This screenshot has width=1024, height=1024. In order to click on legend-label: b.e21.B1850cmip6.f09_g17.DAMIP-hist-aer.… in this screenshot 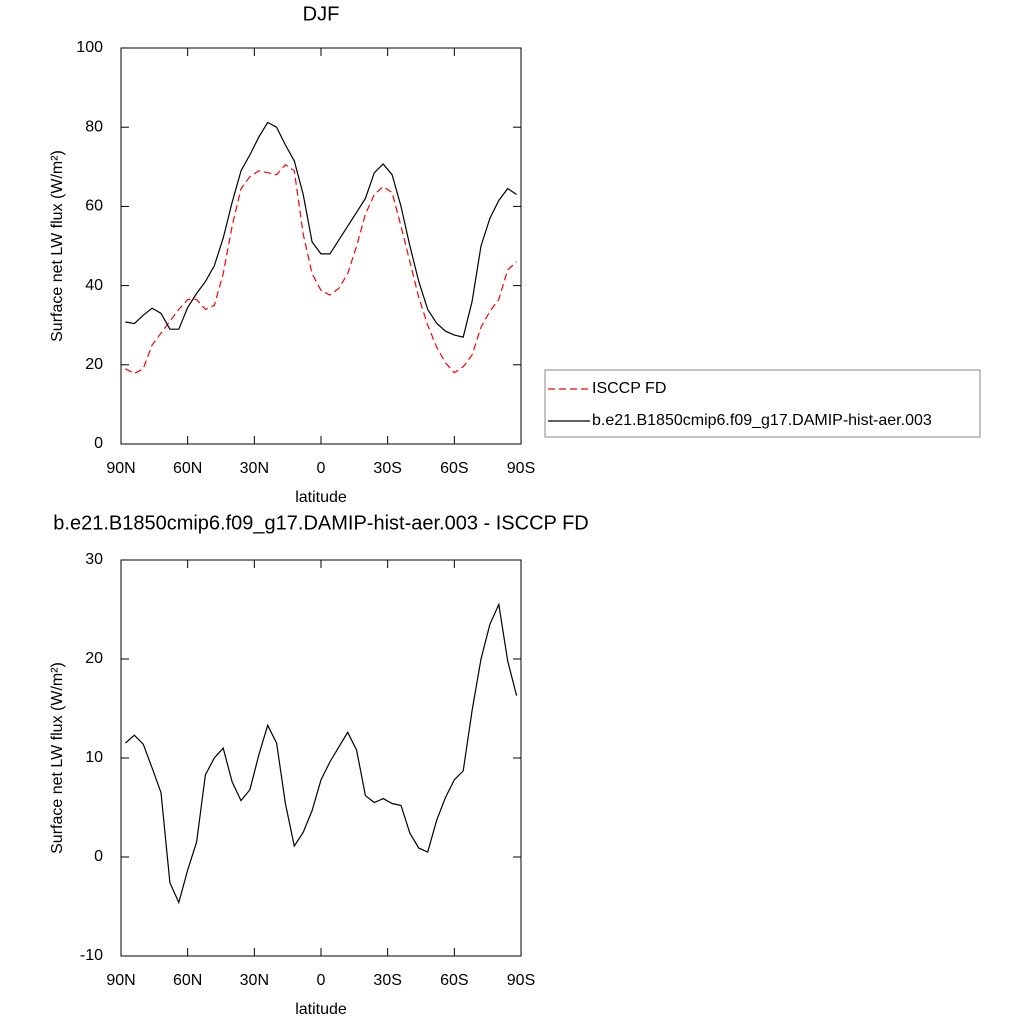, I will do `click(762, 420)`.